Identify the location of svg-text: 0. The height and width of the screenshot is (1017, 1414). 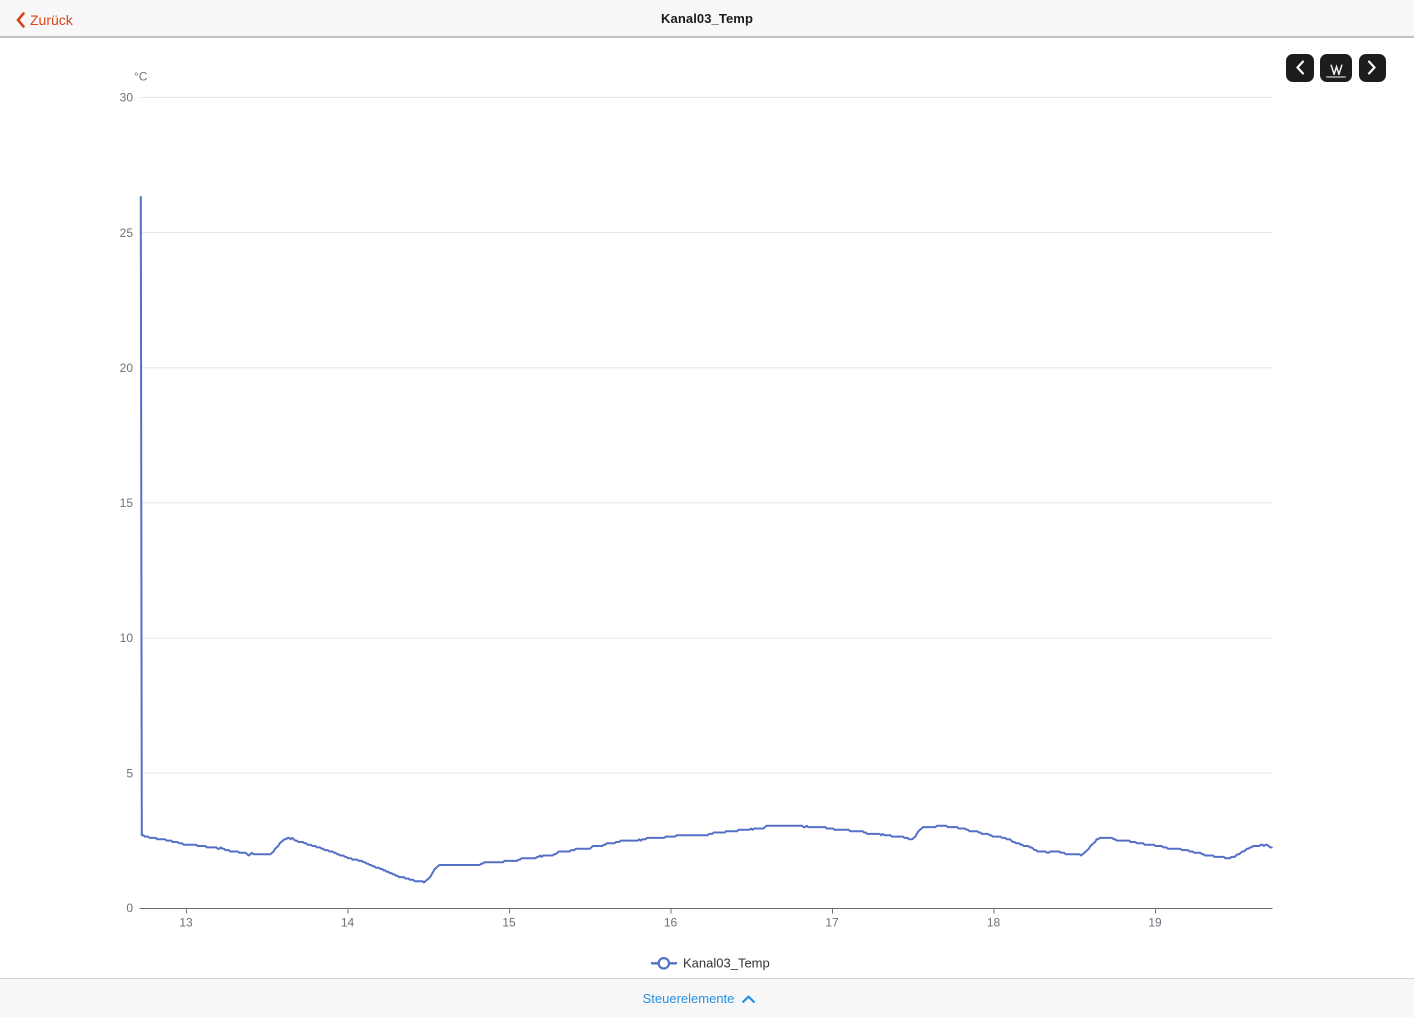
(129, 908).